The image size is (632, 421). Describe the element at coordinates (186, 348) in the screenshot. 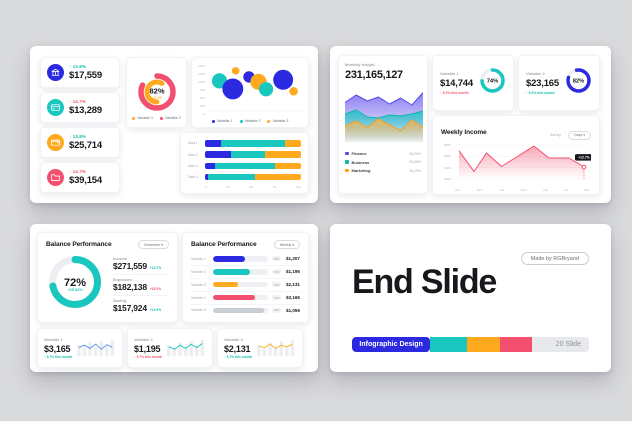

I see `sparkline-chart` at that location.